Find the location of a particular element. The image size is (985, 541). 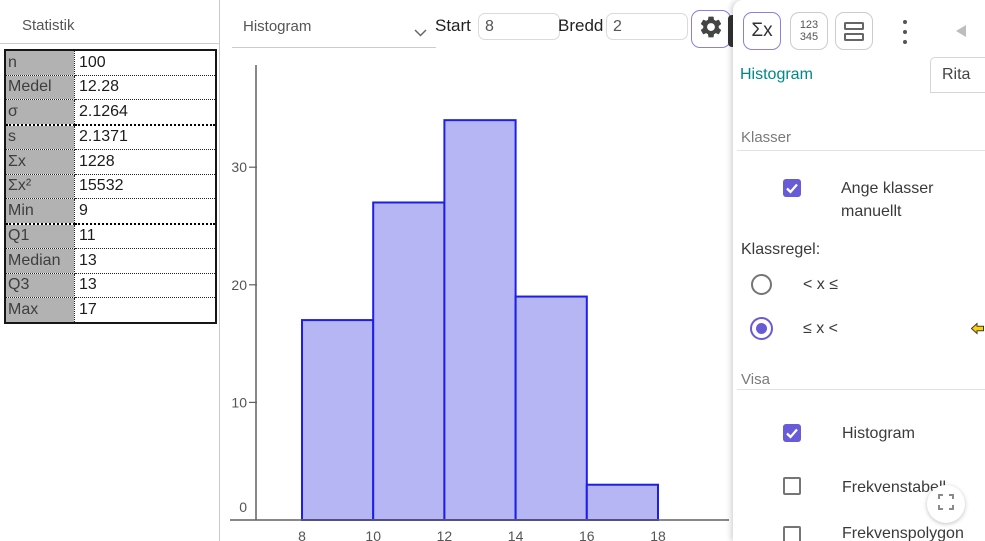

class-rule-label-2: ≤ x < is located at coordinates (821, 328).